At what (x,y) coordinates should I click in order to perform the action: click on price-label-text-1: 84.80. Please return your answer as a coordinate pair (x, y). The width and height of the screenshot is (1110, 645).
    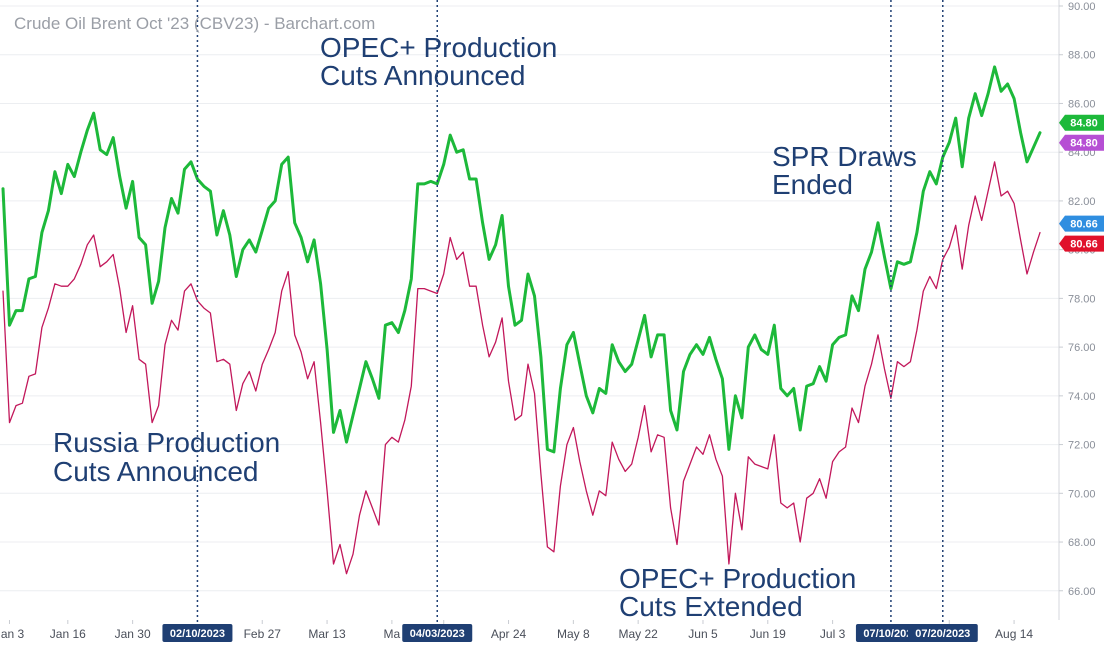
    Looking at the image, I should click on (1084, 144).